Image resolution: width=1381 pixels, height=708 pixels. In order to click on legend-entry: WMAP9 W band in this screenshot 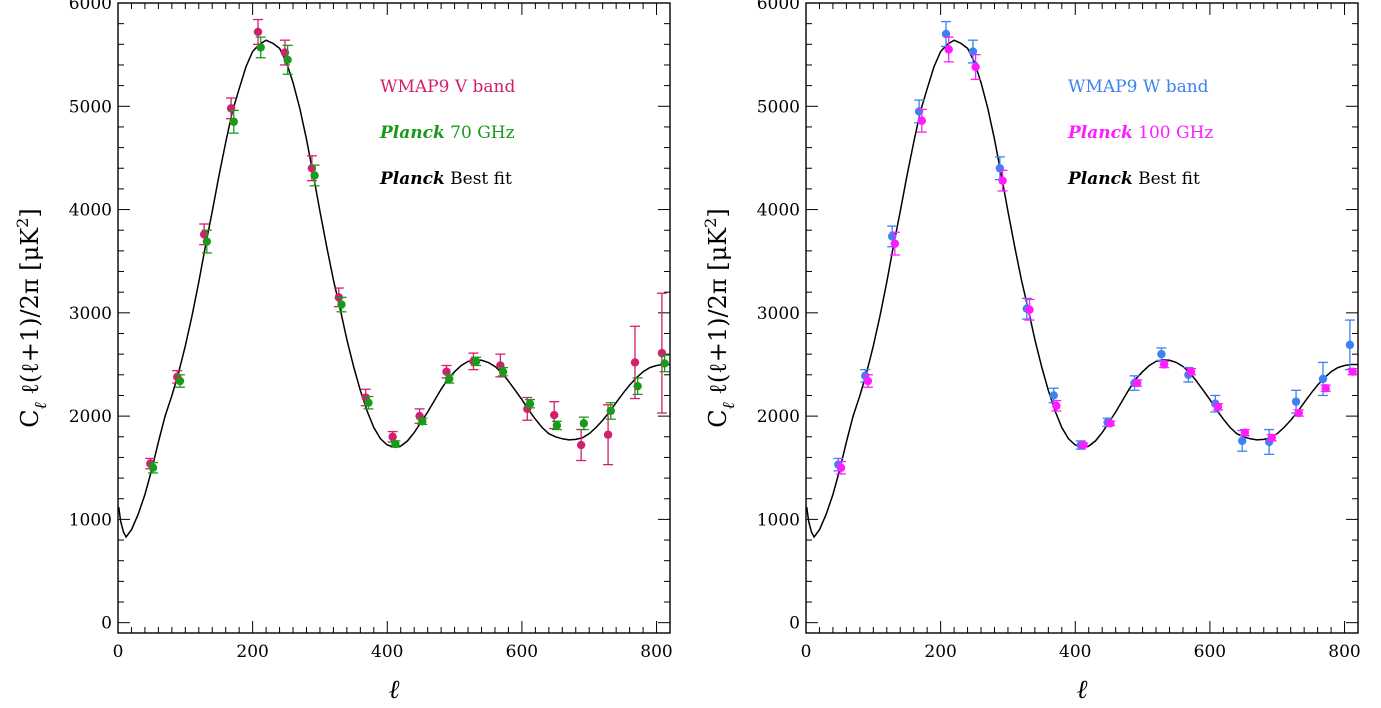, I will do `click(1138, 87)`.